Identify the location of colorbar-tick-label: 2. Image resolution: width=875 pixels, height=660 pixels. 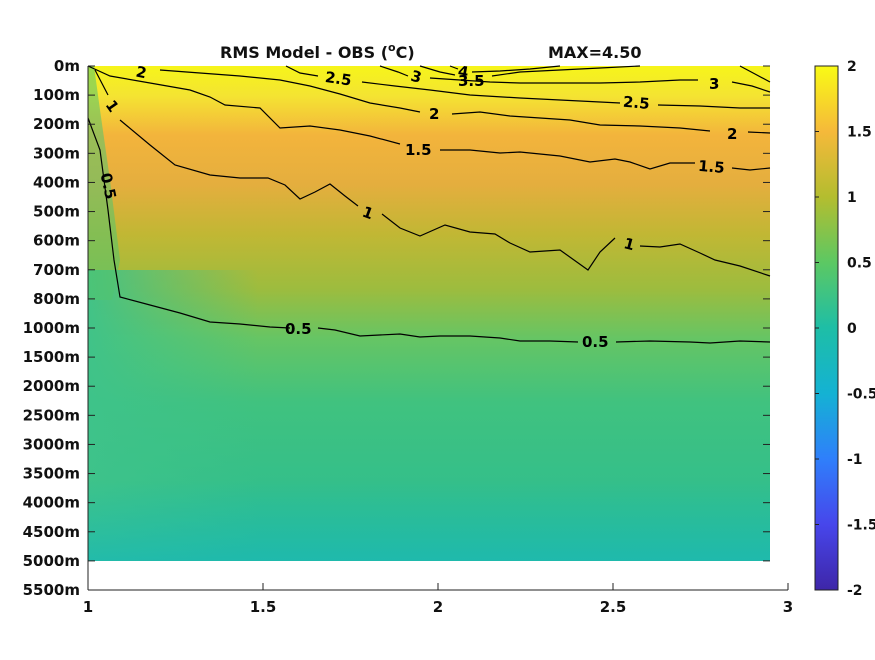
(852, 67).